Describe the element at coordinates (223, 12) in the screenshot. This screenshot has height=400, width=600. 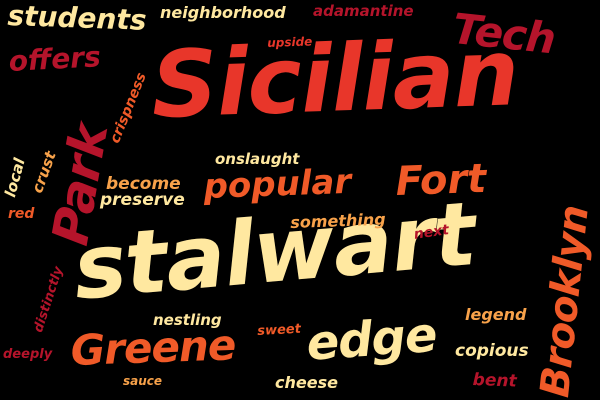
I see `word-neighborhood: neighborhood` at that location.